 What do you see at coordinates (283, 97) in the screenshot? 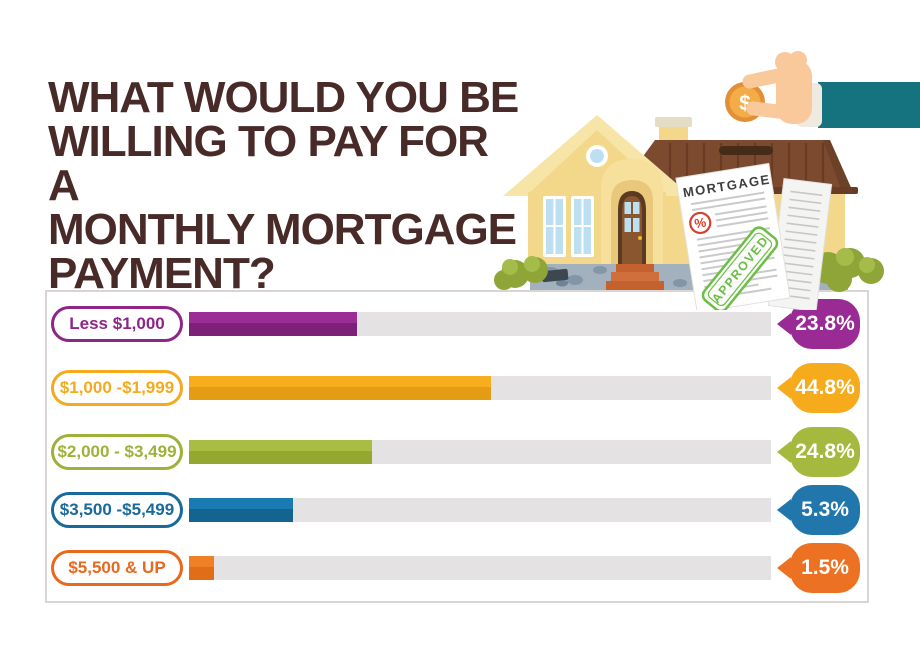
I see `title-line: WHAT WOULD YOU BE` at bounding box center [283, 97].